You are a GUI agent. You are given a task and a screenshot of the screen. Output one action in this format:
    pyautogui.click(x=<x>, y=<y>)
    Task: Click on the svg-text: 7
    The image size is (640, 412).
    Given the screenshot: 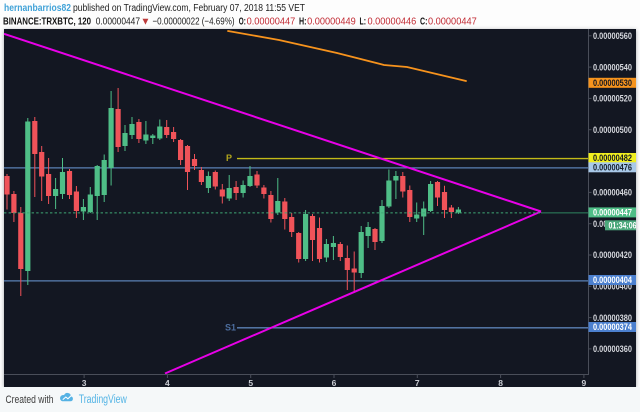 What is the action you would take?
    pyautogui.click(x=417, y=382)
    